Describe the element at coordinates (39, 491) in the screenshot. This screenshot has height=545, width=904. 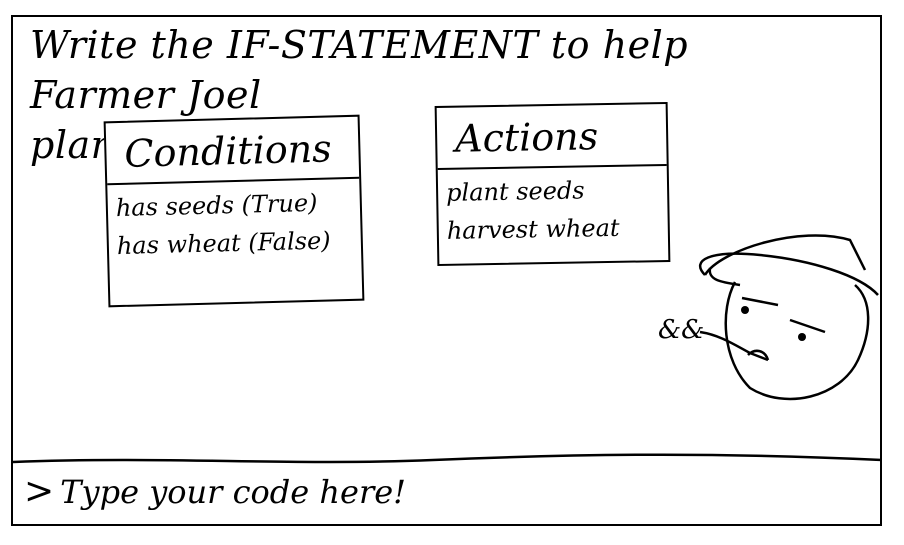
I see `prompt-caret: >` at that location.